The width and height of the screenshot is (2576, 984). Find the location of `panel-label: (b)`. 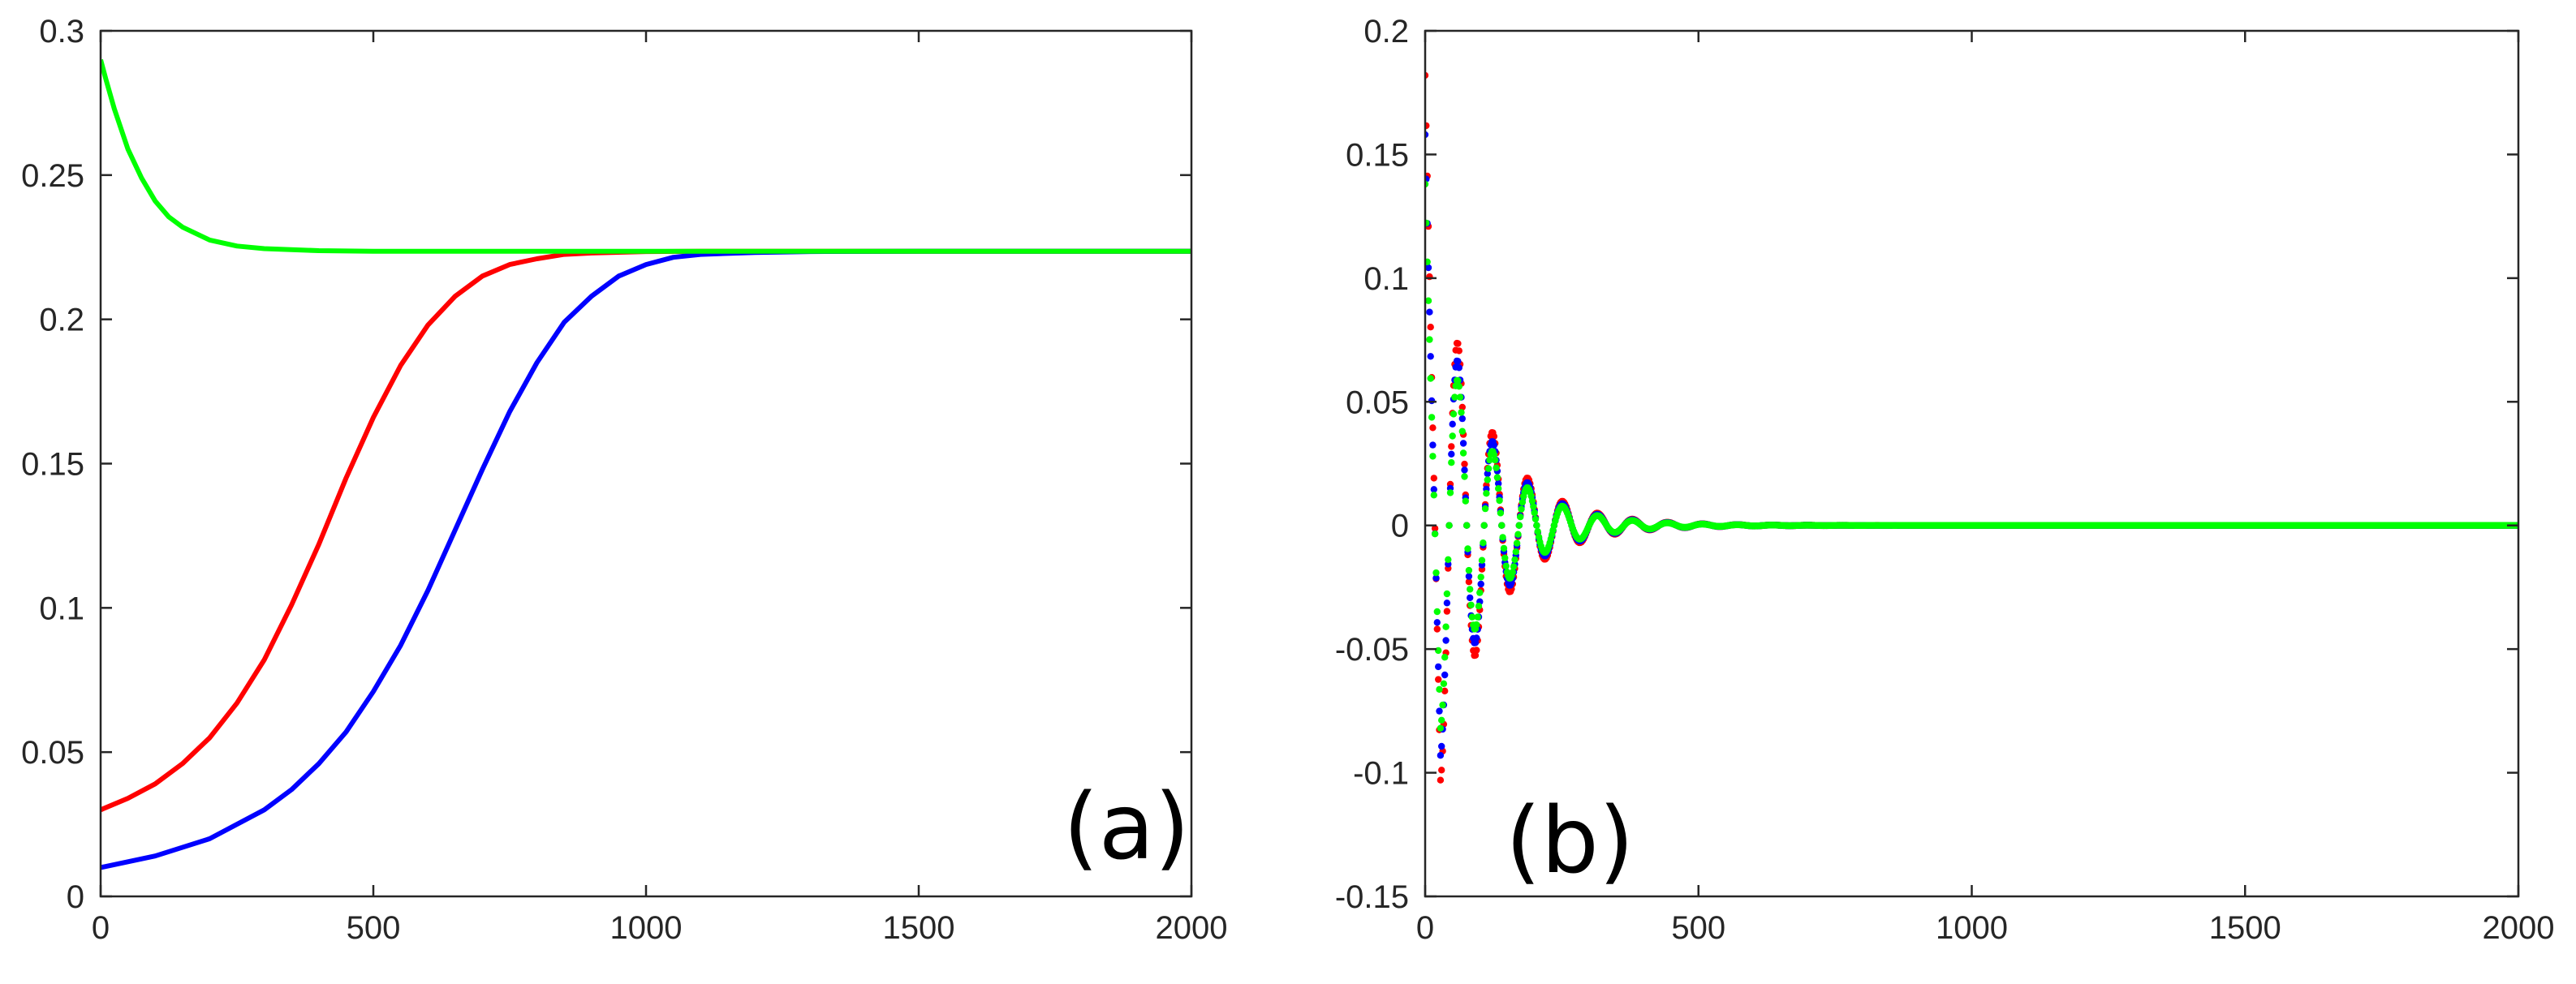

panel-label: (b) is located at coordinates (1570, 841).